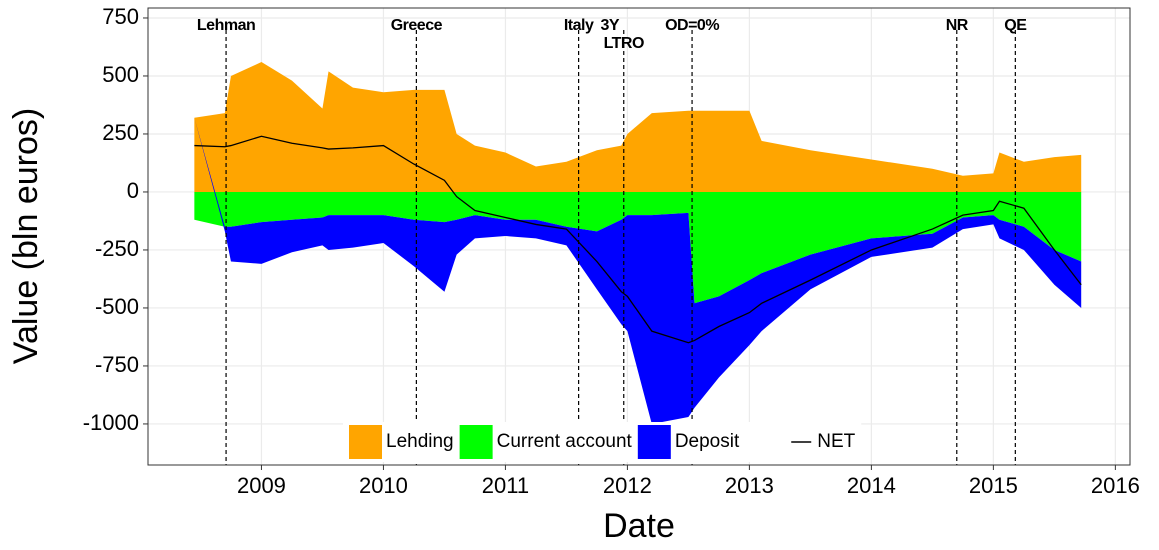  I want to click on x-tick-label: 2015, so click(993, 485).